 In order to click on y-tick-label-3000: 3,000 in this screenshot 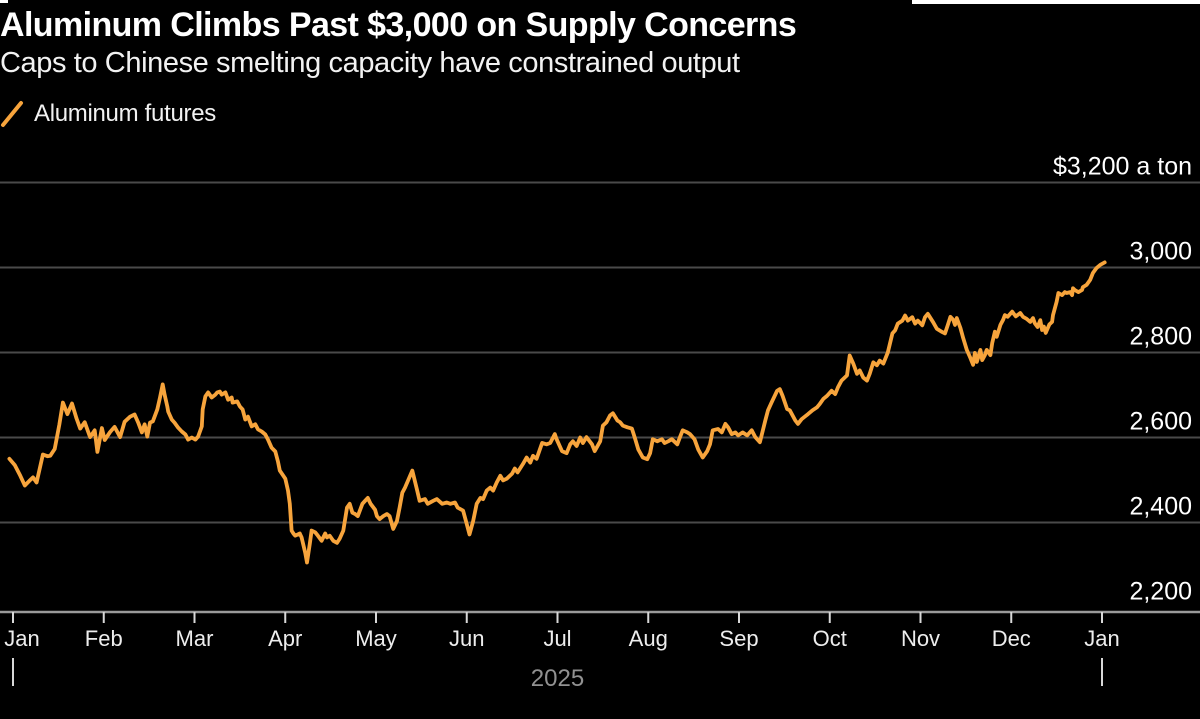, I will do `click(1160, 252)`.